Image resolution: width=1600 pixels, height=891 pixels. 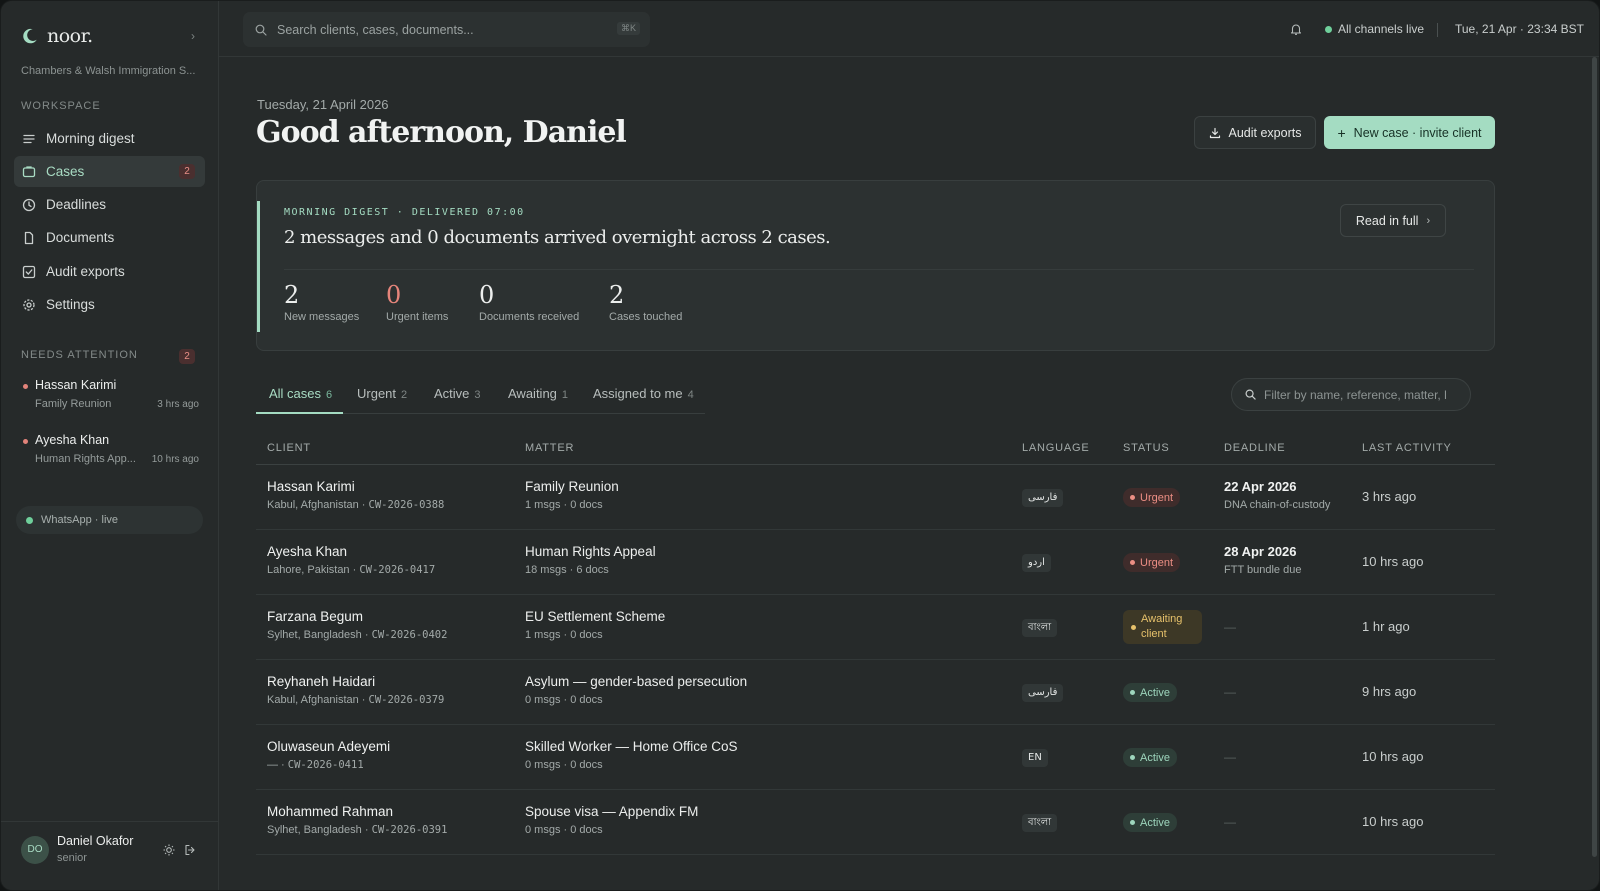 What do you see at coordinates (1351, 394) in the screenshot?
I see `filter-input: Filter by name, reference, matter, l` at bounding box center [1351, 394].